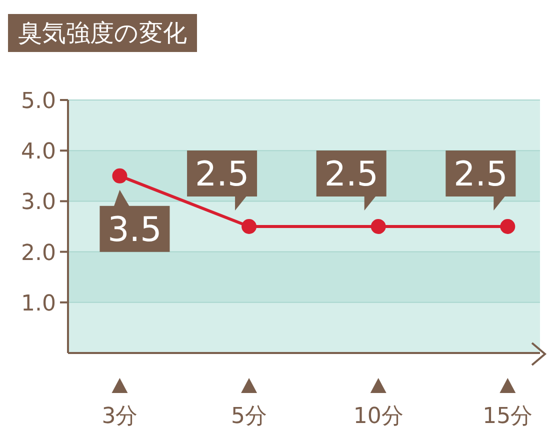 The height and width of the screenshot is (428, 551). Describe the element at coordinates (38, 203) in the screenshot. I see `y-tick-label: 3.0` at that location.